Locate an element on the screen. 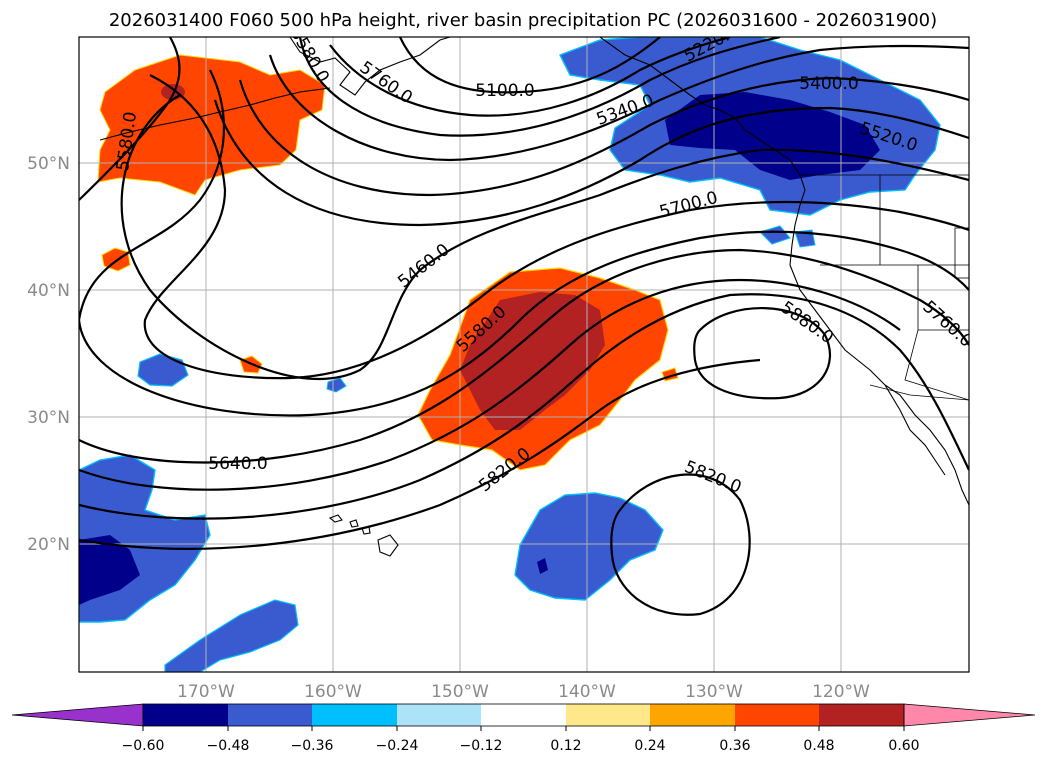 This screenshot has width=1047, height=765. precip-negative-south is located at coordinates (589, 546).